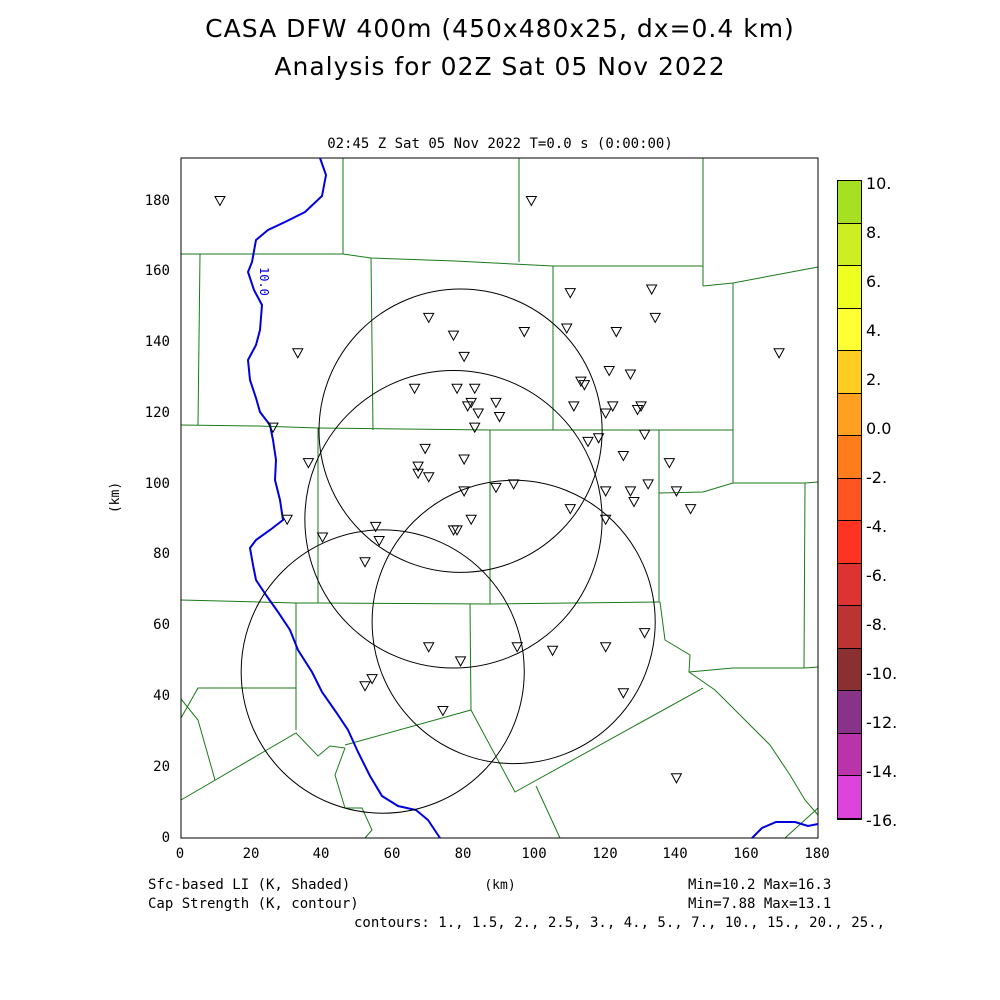  Describe the element at coordinates (161, 767) in the screenshot. I see `y-tick-20: 20` at that location.